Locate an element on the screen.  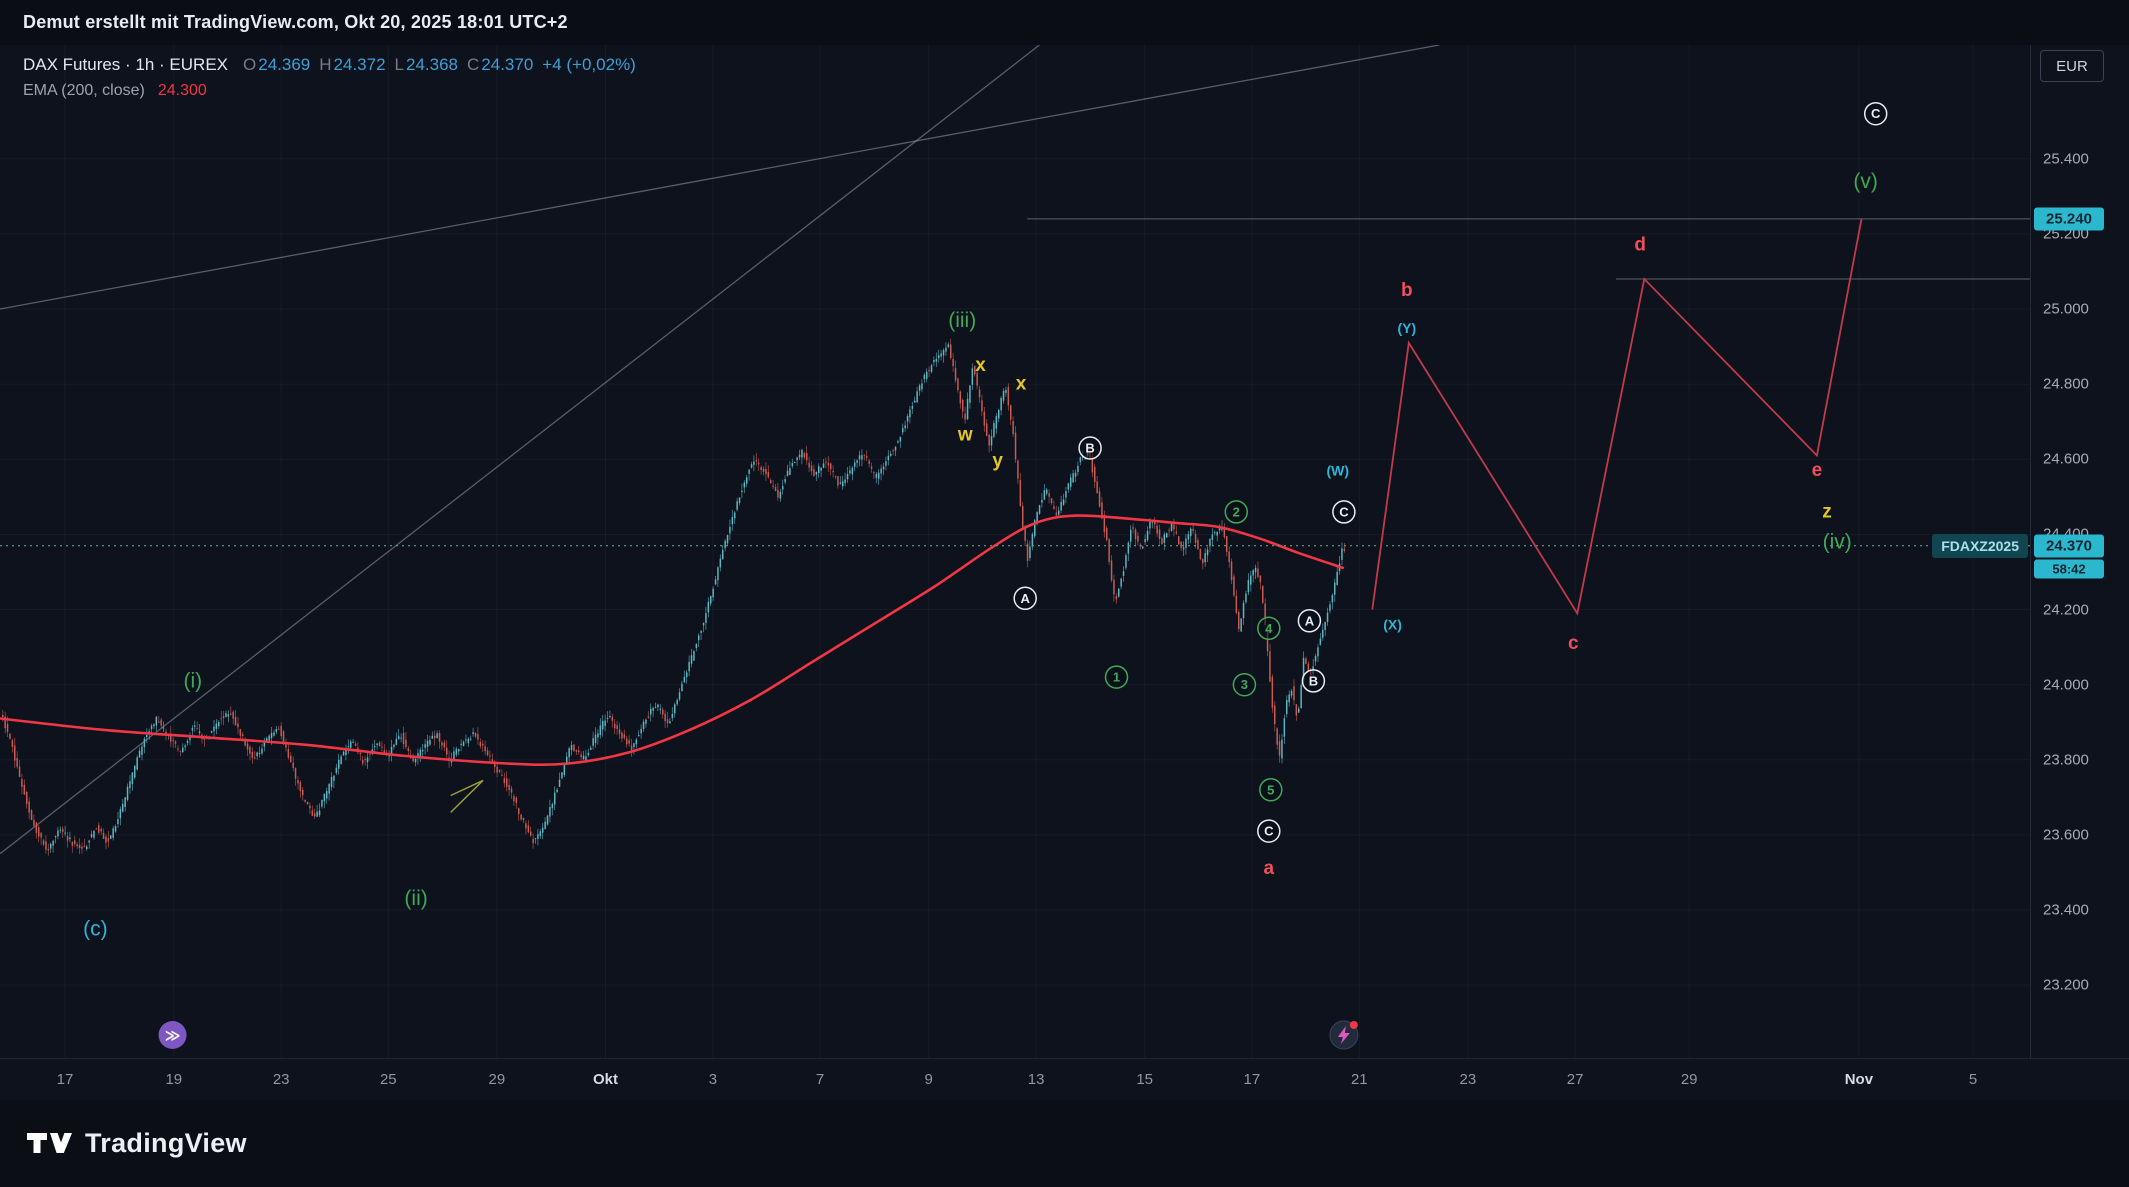
wave-label: c is located at coordinates (1573, 643).